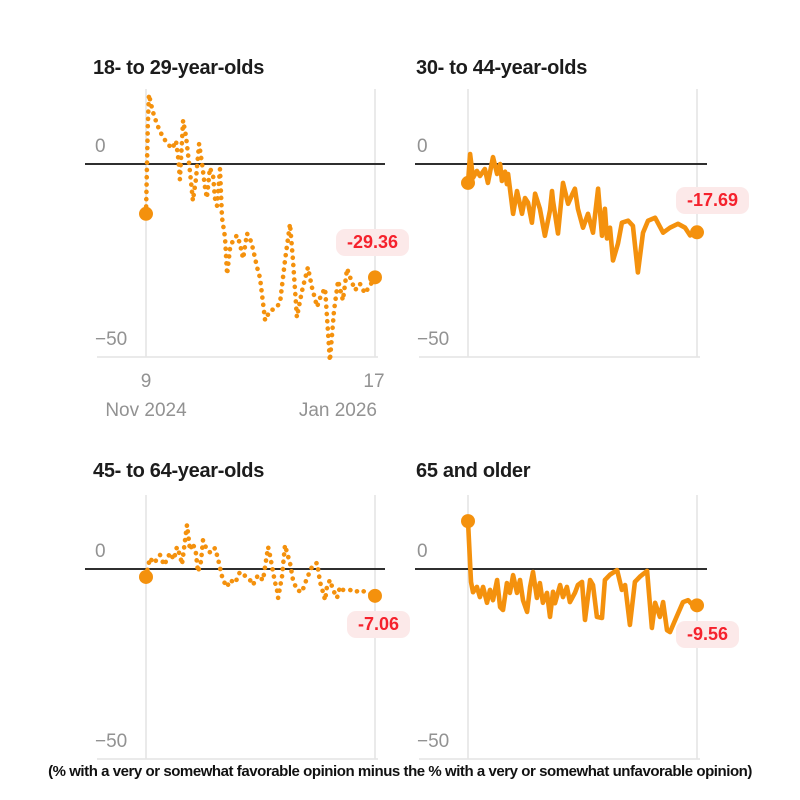  I want to click on y-tick-zero-panel3: 0, so click(100, 551).